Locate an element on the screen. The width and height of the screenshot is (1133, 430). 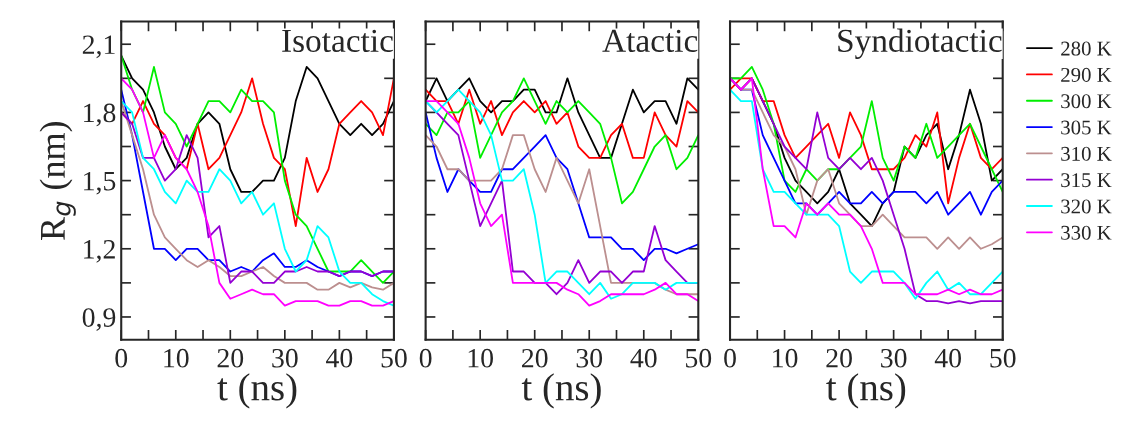
y-tick-label: 1,2 is located at coordinates (99, 251).